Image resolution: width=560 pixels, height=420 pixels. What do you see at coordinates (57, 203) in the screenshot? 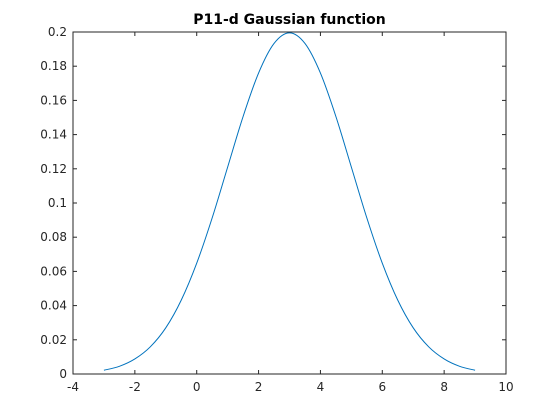
I see `y-tick-label: 0.1` at bounding box center [57, 203].